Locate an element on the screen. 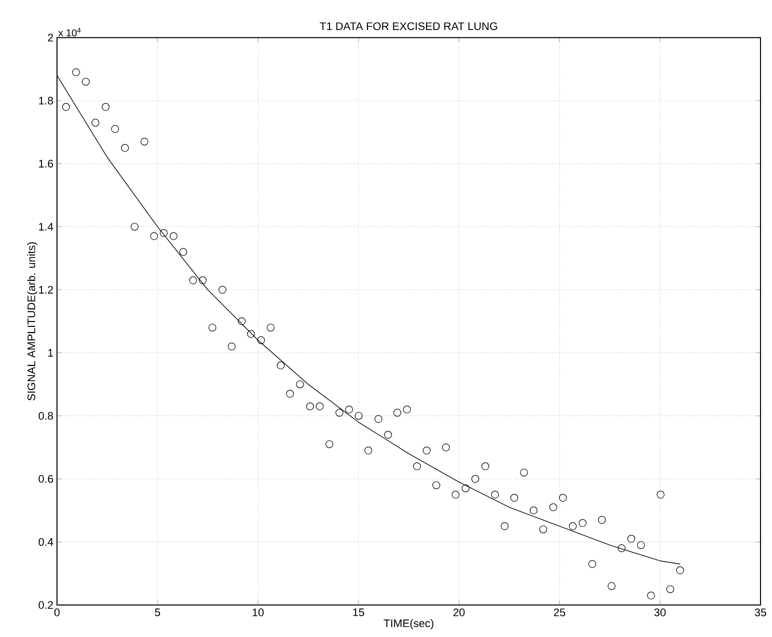 Image resolution: width=772 pixels, height=637 pixels. y-tick-label: 1.2 is located at coordinates (46, 290).